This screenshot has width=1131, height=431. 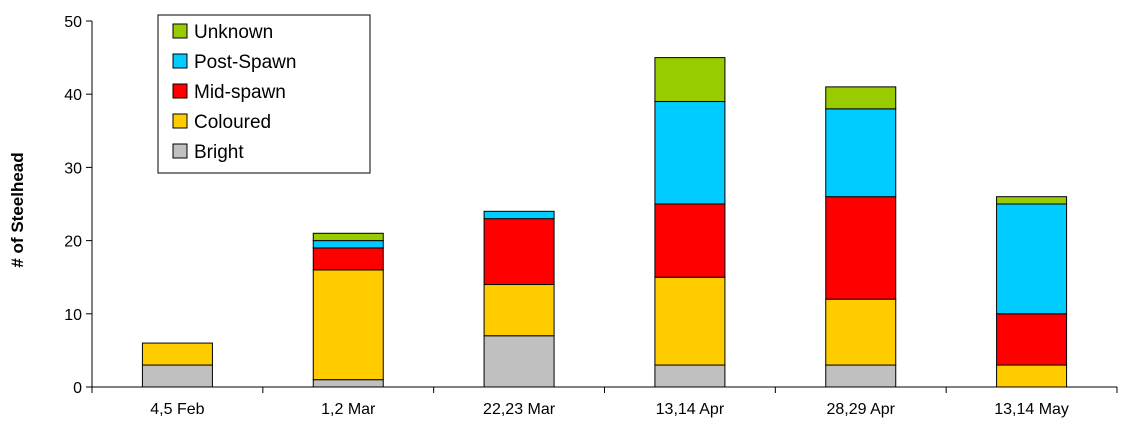 What do you see at coordinates (78, 205) in the screenshot?
I see `y-ticks: 0 10 20 30 40 50` at bounding box center [78, 205].